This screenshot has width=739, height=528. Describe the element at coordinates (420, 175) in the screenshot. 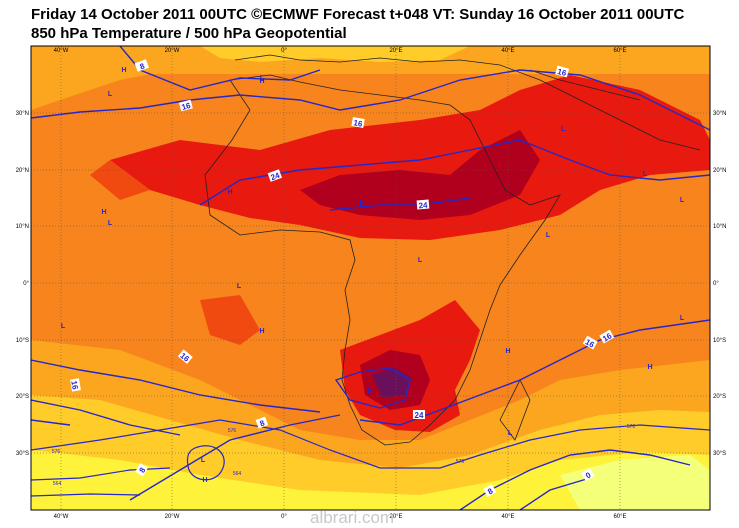

I see `temp-field-dark-red-sahara` at that location.